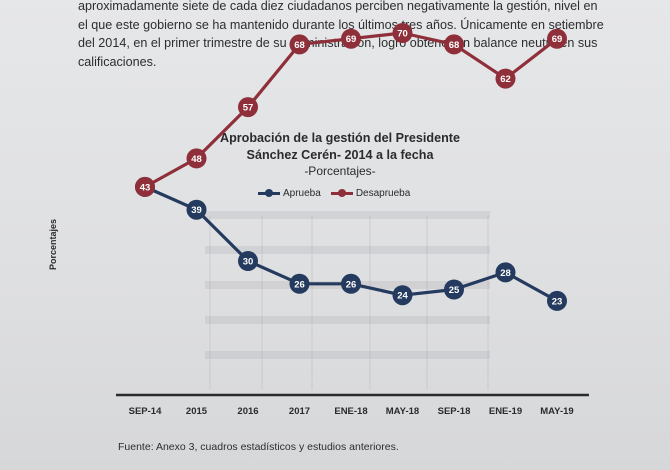  I want to click on x-tick-label: 2015, so click(197, 411).